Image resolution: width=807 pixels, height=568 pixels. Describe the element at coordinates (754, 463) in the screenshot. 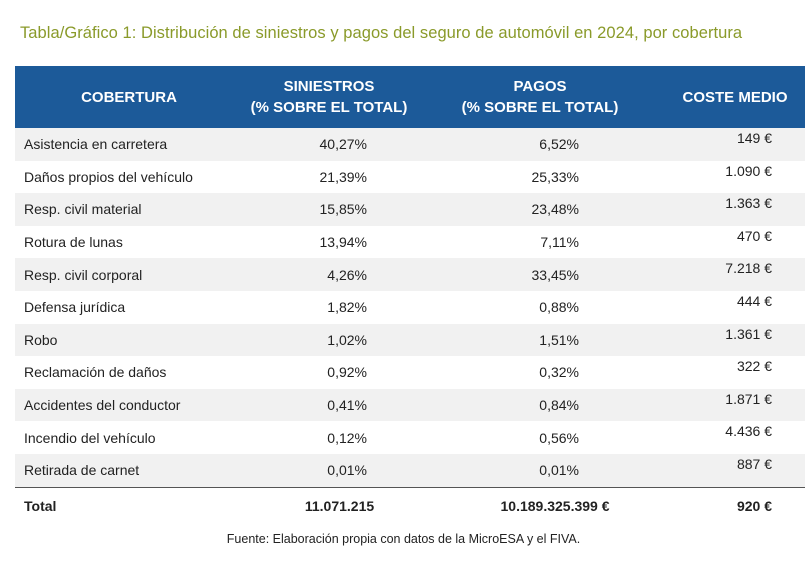

I see `cell-coste: 887 €` at that location.